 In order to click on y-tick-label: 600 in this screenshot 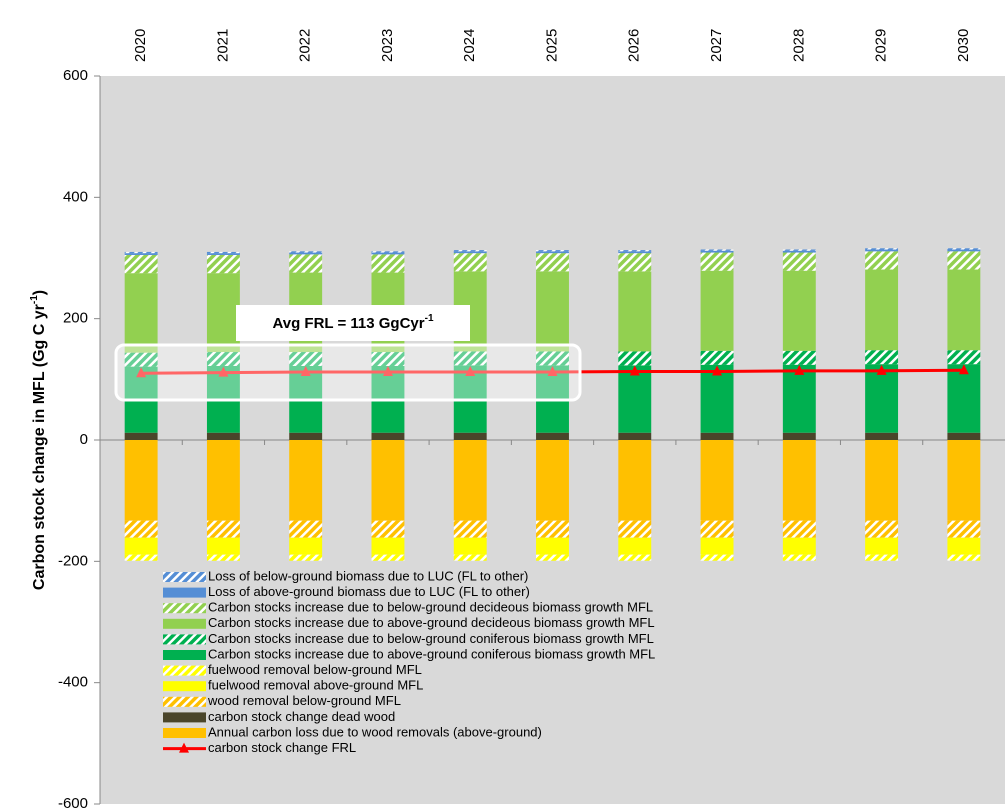, I will do `click(75, 75)`.